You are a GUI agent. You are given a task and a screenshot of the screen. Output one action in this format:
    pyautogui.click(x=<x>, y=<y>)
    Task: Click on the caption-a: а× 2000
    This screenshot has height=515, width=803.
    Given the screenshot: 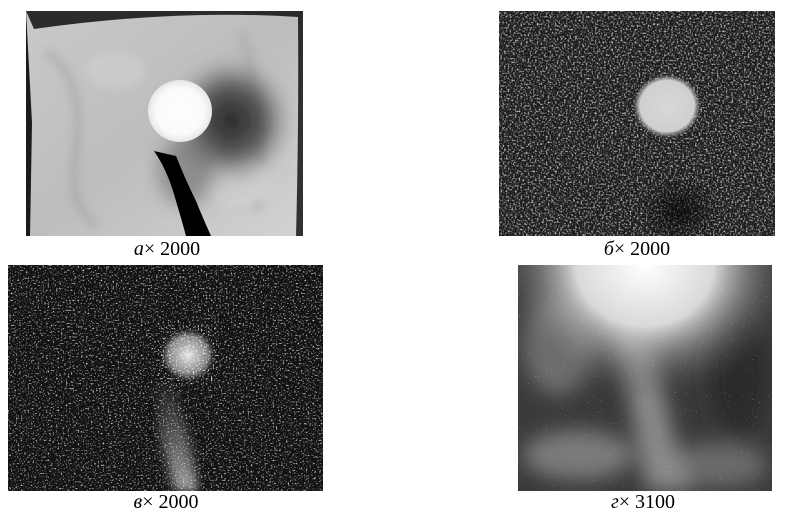 What is the action you would take?
    pyautogui.click(x=167, y=249)
    